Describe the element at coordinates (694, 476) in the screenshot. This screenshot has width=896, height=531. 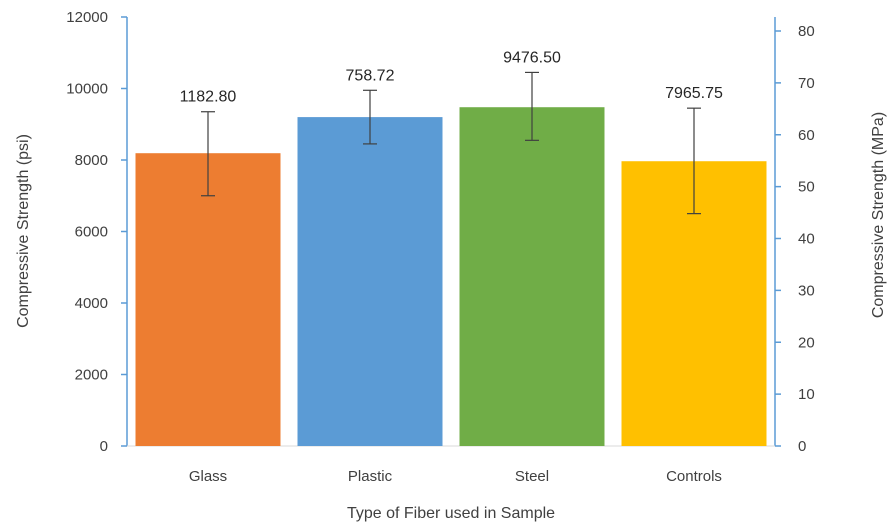
I see `x-tick-label: Controls` at that location.